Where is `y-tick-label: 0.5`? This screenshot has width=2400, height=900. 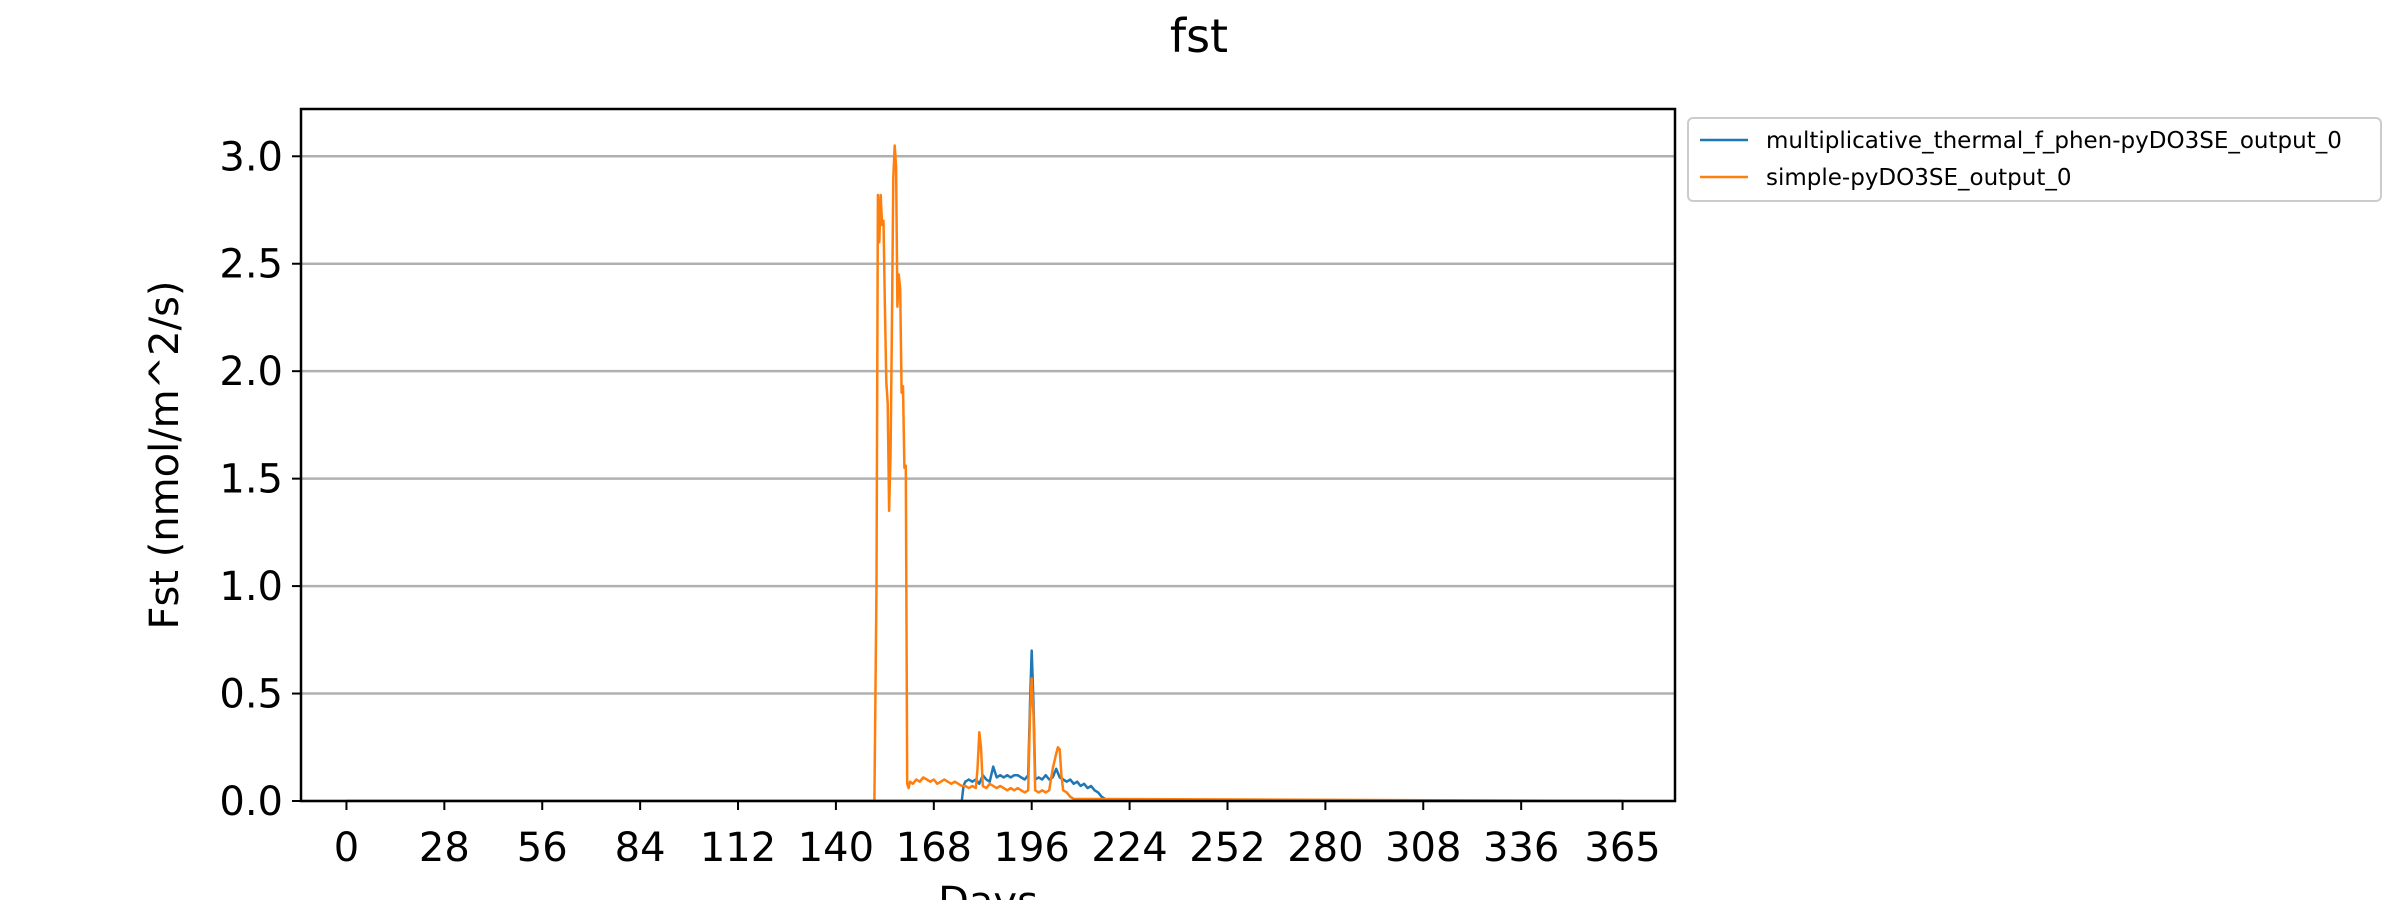
y-tick-label: 0.5 is located at coordinates (251, 695).